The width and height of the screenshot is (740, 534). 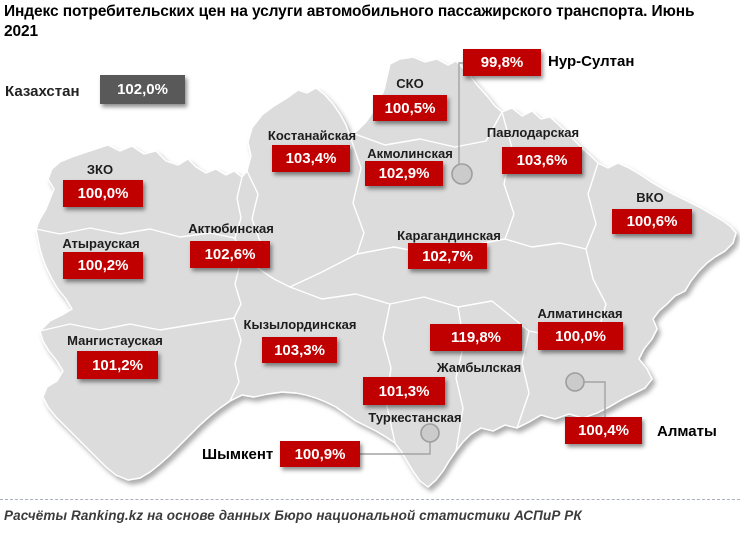 What do you see at coordinates (476, 337) in the screenshot?
I see `value-badge-zhambylskaya: 119,8%` at bounding box center [476, 337].